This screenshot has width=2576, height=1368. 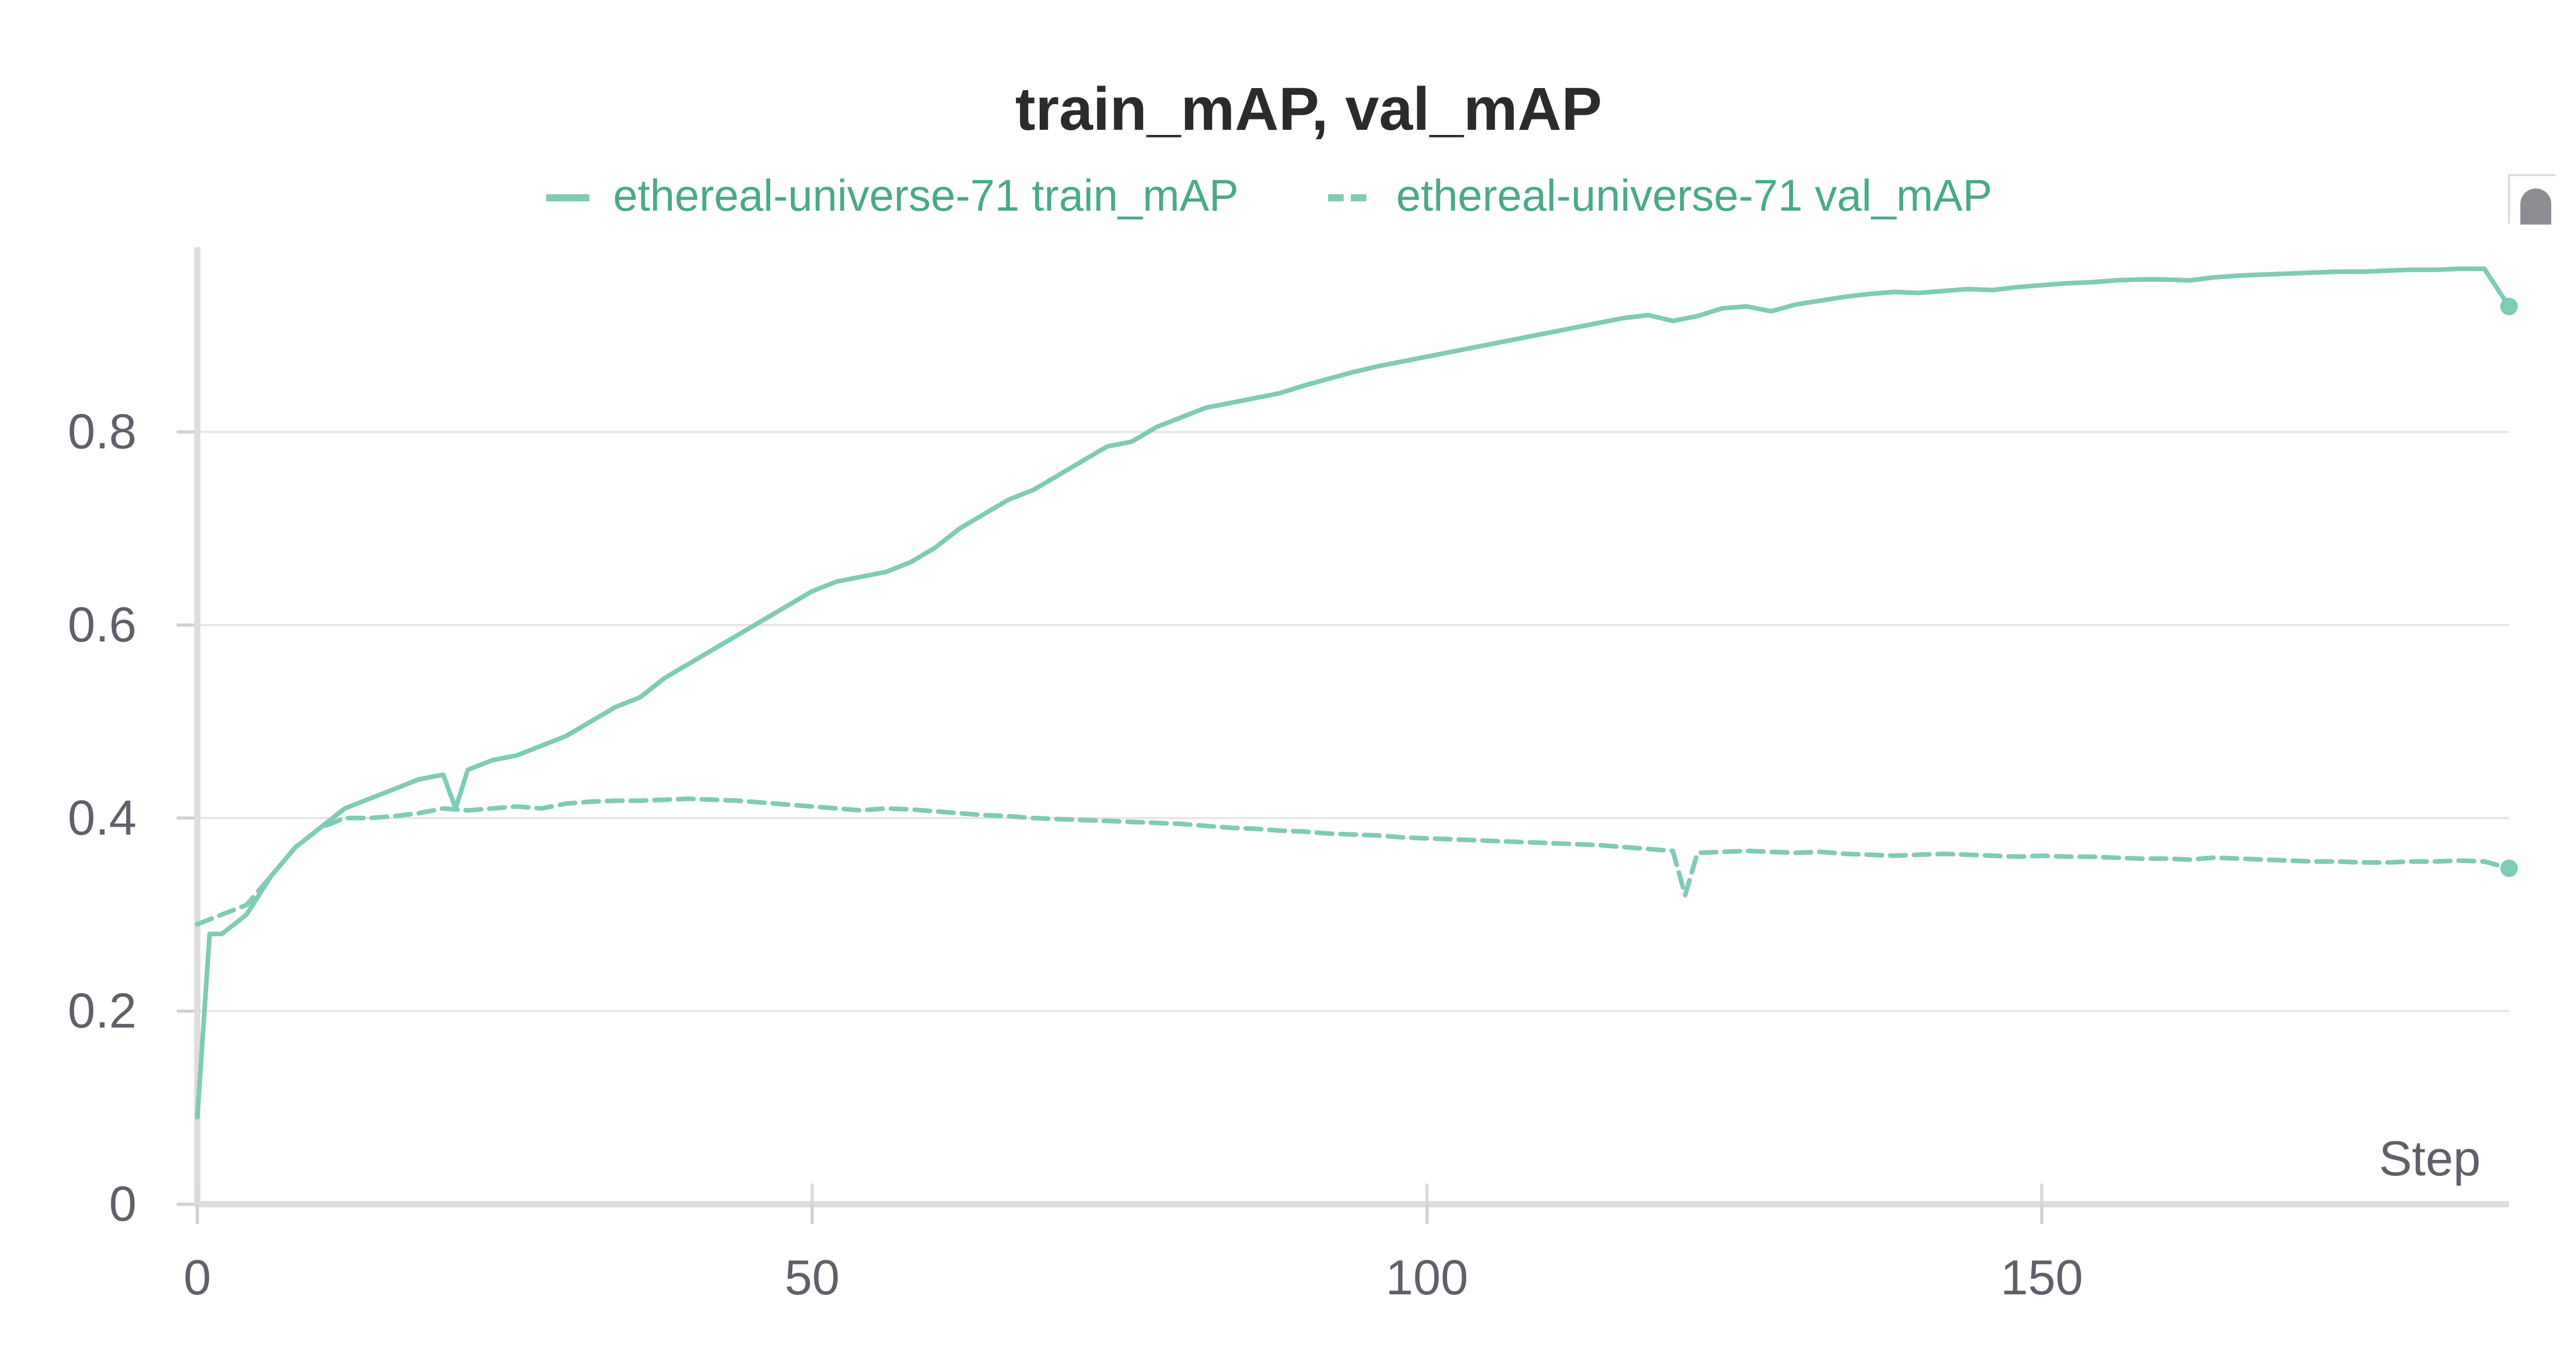 What do you see at coordinates (102, 817) in the screenshot?
I see `y-tick-label: 0.4` at bounding box center [102, 817].